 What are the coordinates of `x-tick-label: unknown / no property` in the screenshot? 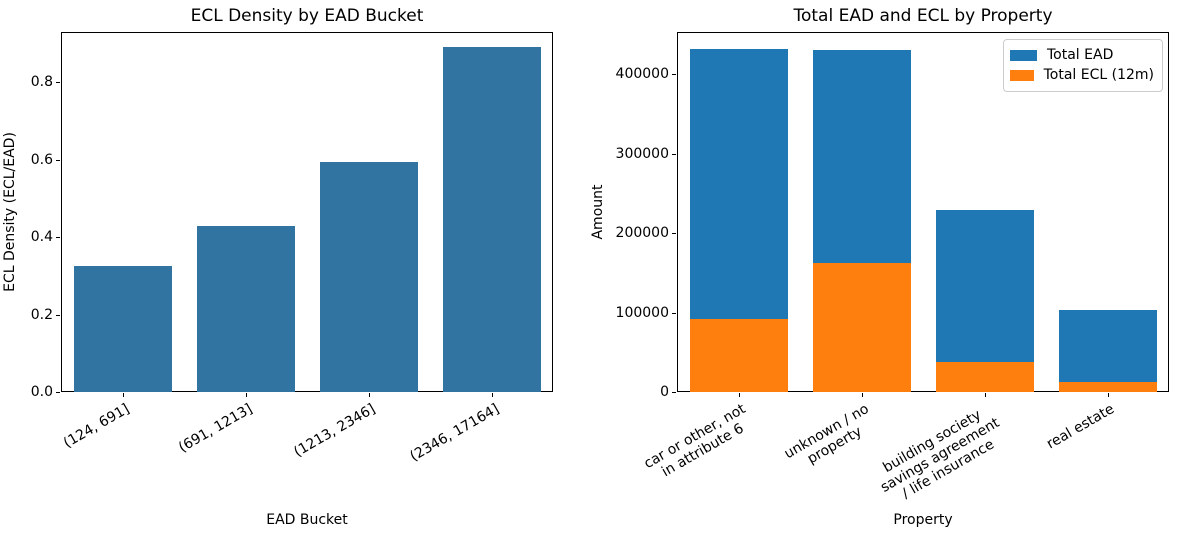 It's located at (826, 434).